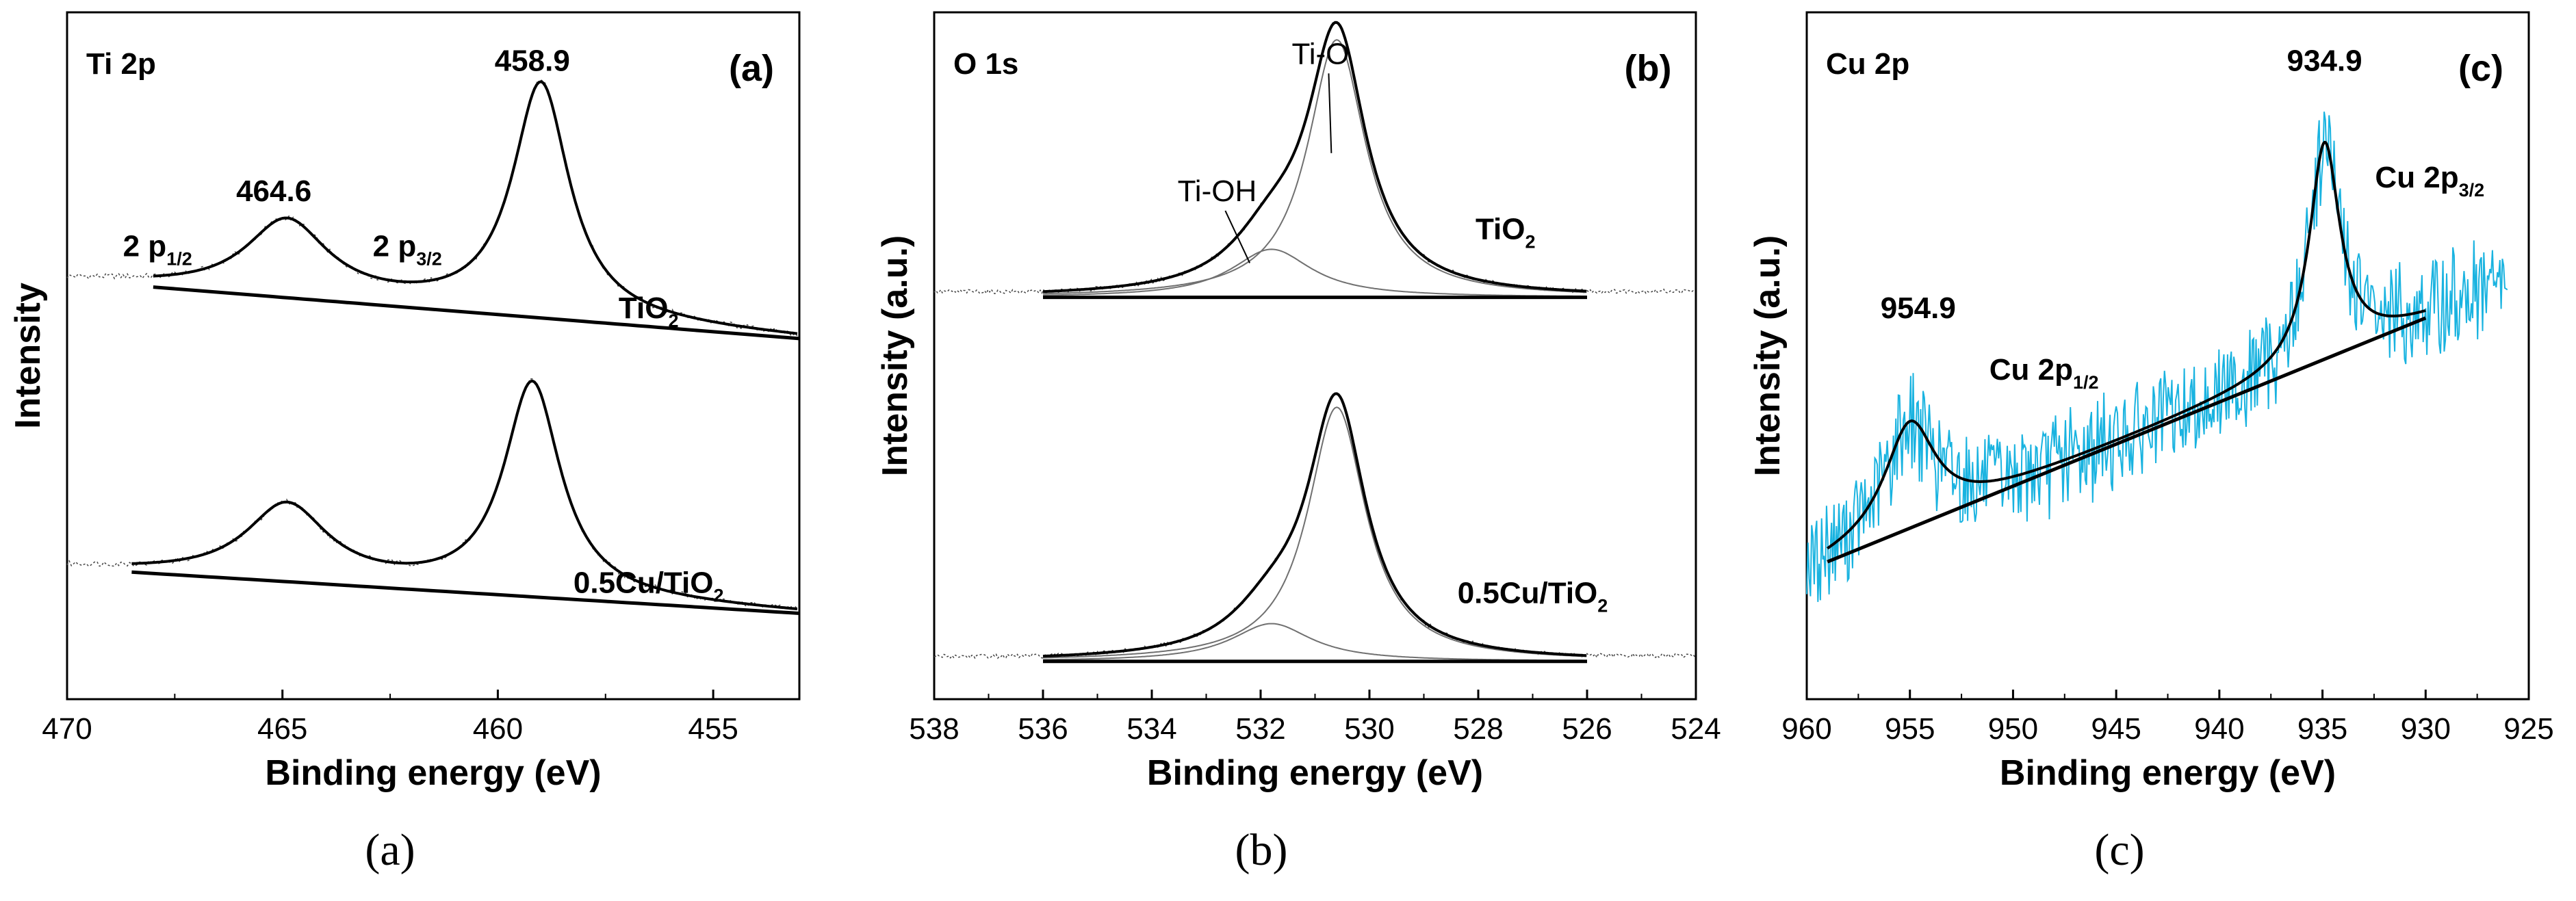  Describe the element at coordinates (1910, 729) in the screenshot. I see `x-tick-label: 955` at that location.